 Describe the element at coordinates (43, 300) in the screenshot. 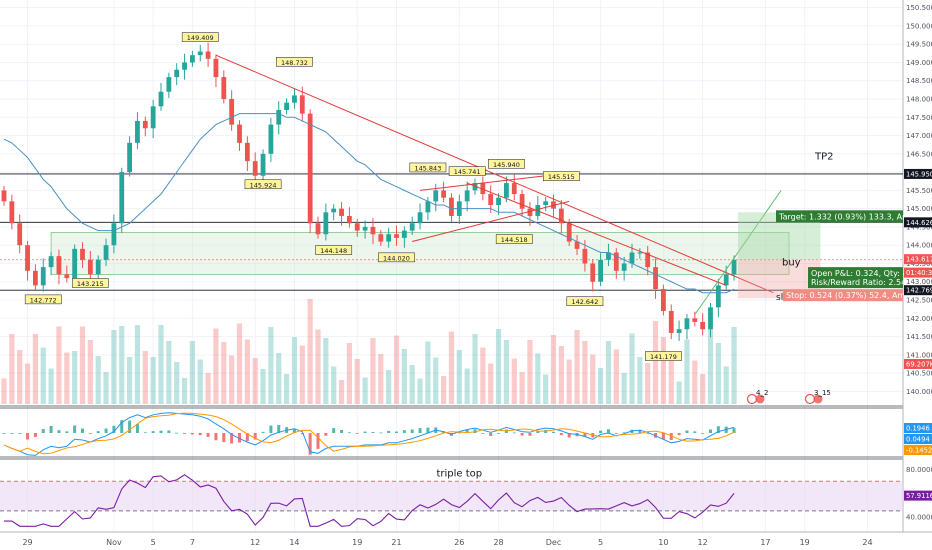

I see `pivot-label-text: 142.772` at that location.